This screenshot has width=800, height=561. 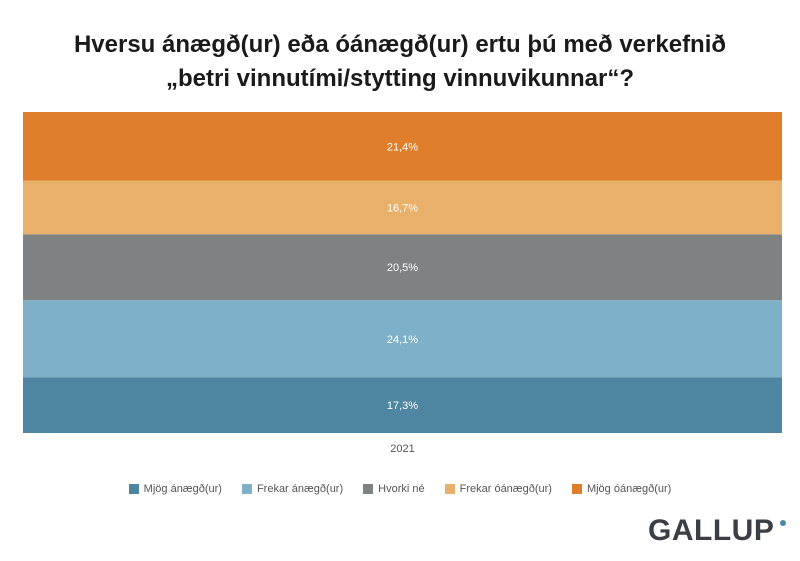 I want to click on legend-label: Mjög ánægð(ur), so click(x=182, y=489).